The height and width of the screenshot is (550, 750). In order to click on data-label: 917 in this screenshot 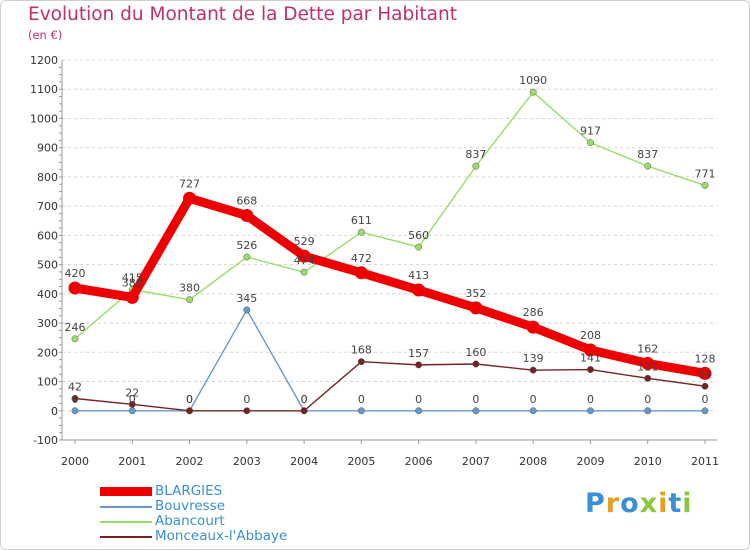, I will do `click(590, 131)`.